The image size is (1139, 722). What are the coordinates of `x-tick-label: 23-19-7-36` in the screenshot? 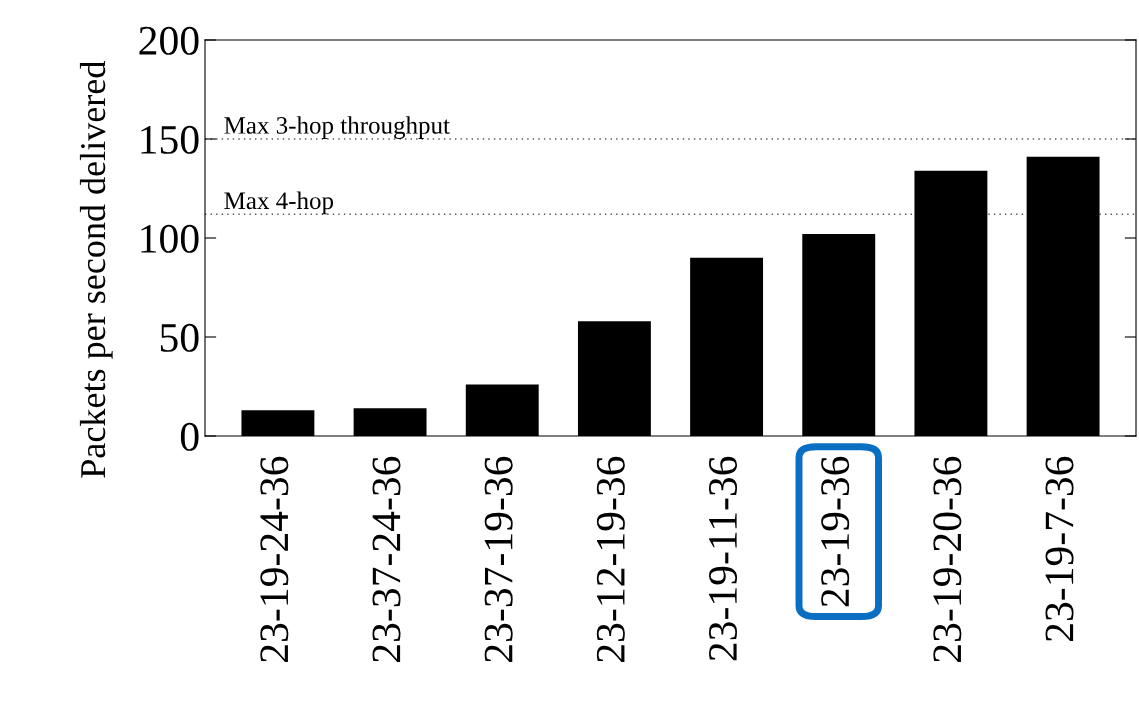 It's located at (1059, 549).